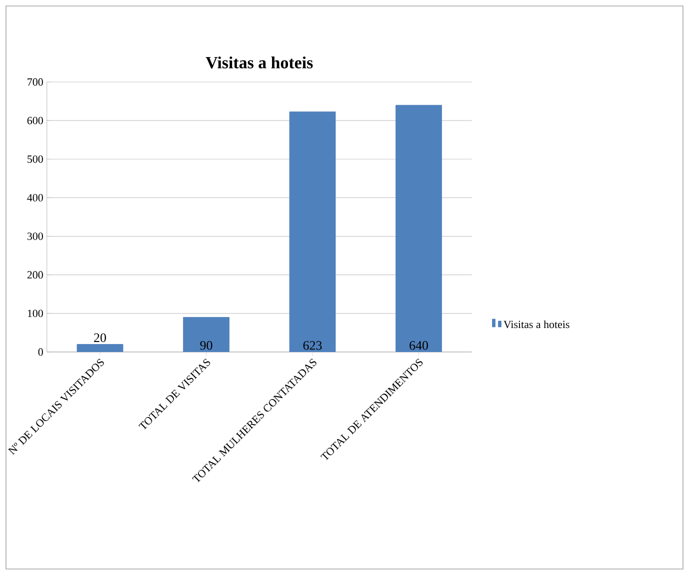 The height and width of the screenshot is (577, 689). What do you see at coordinates (35, 120) in the screenshot?
I see `y-tick-label: 600` at bounding box center [35, 120].